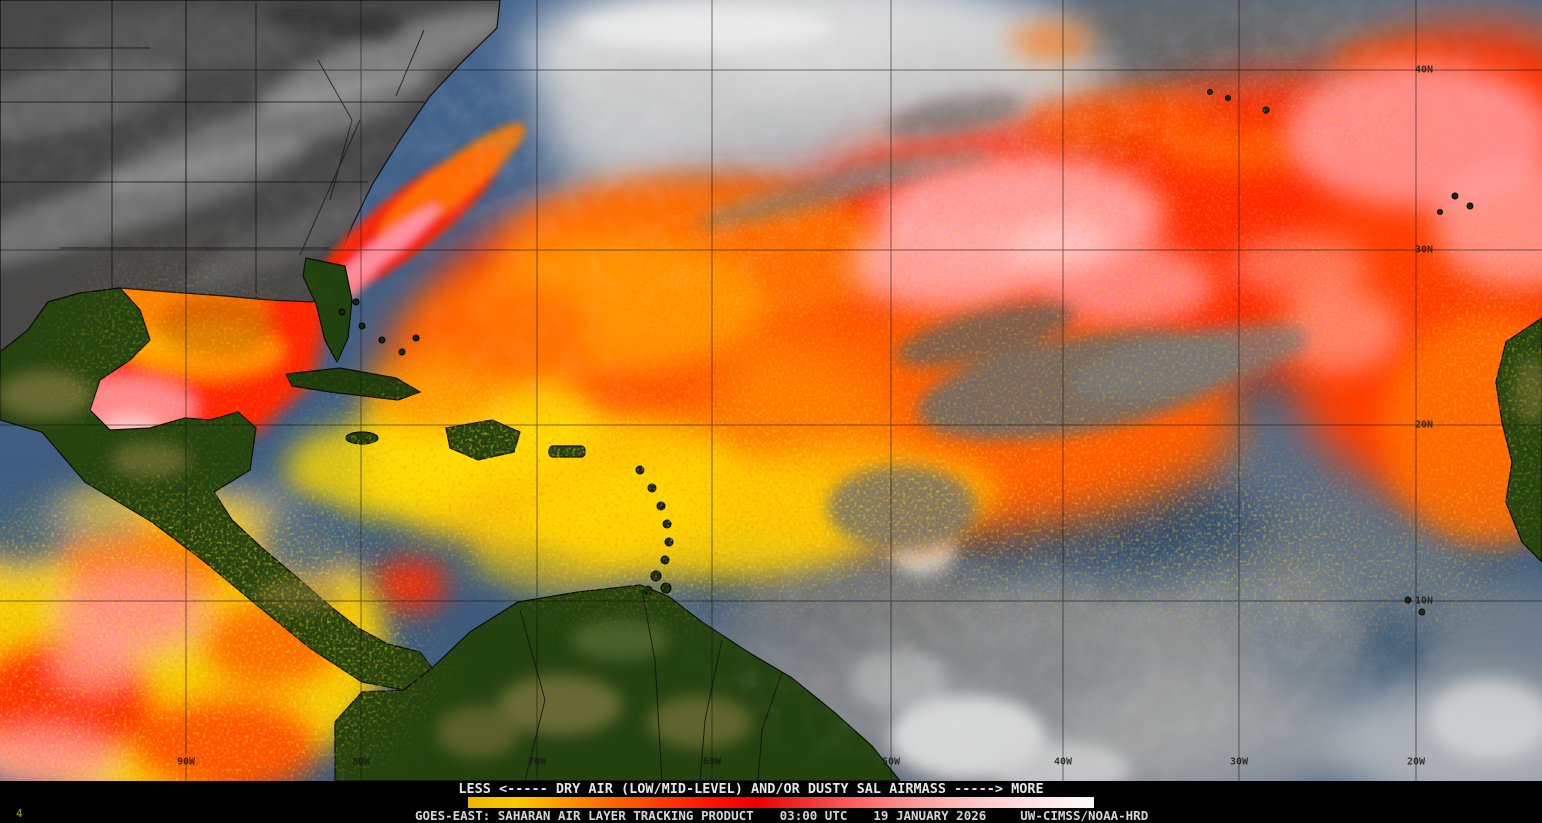 Image resolution: width=1542 pixels, height=823 pixels. I want to click on product-date: 19 JANUARY 2026, so click(930, 815).